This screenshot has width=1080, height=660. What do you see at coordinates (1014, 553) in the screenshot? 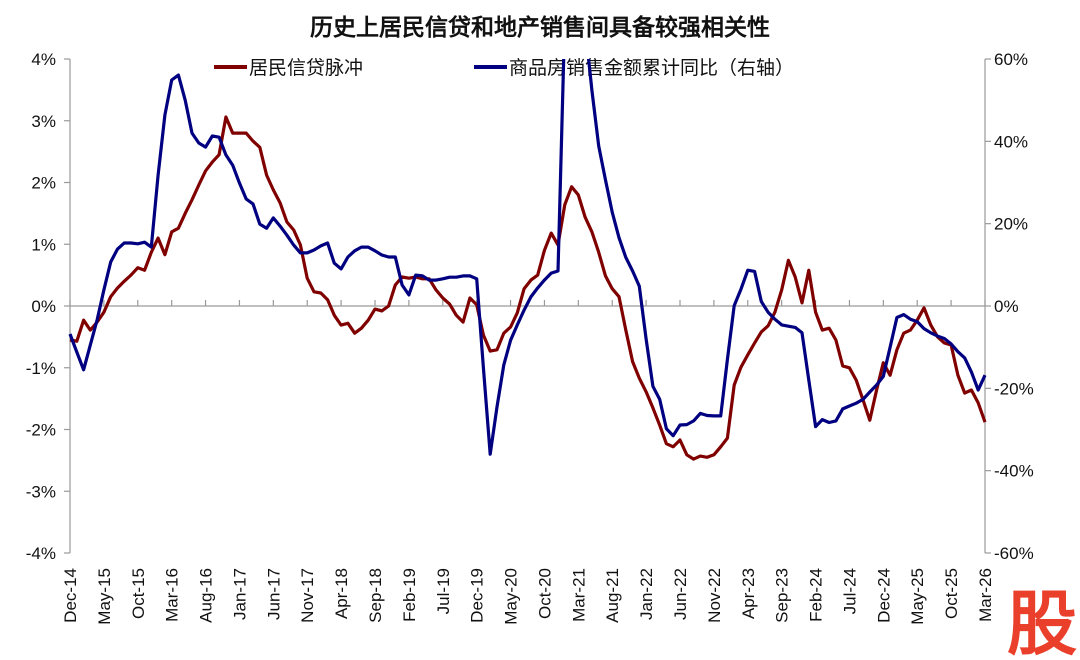
I see `right-axis-tick-label: -60%` at bounding box center [1014, 553].